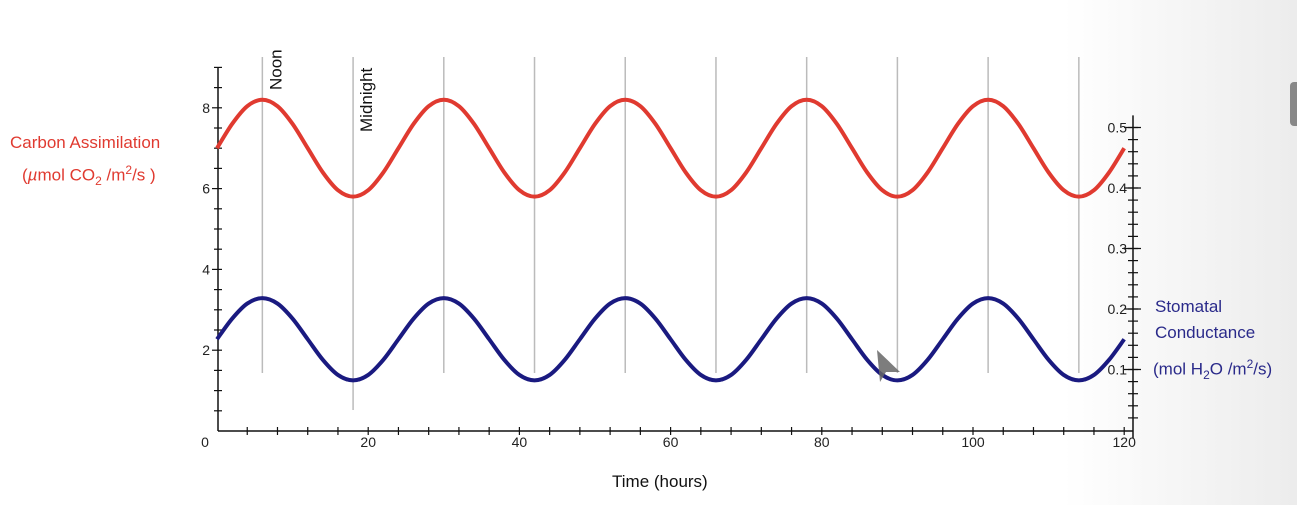  Describe the element at coordinates (89, 176) in the screenshot. I see `left-axis-label-line2: (µmol CO2 /m2/s )` at that location.